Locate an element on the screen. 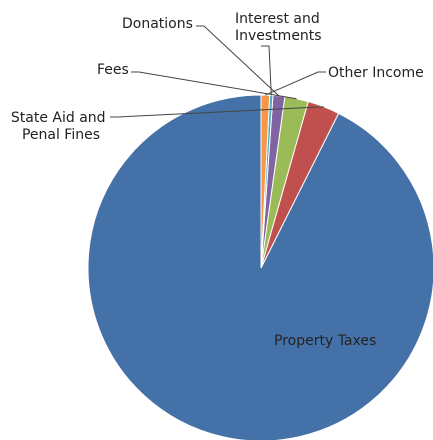 The height and width of the screenshot is (440, 433). leader-state-aid is located at coordinates (217, 112).